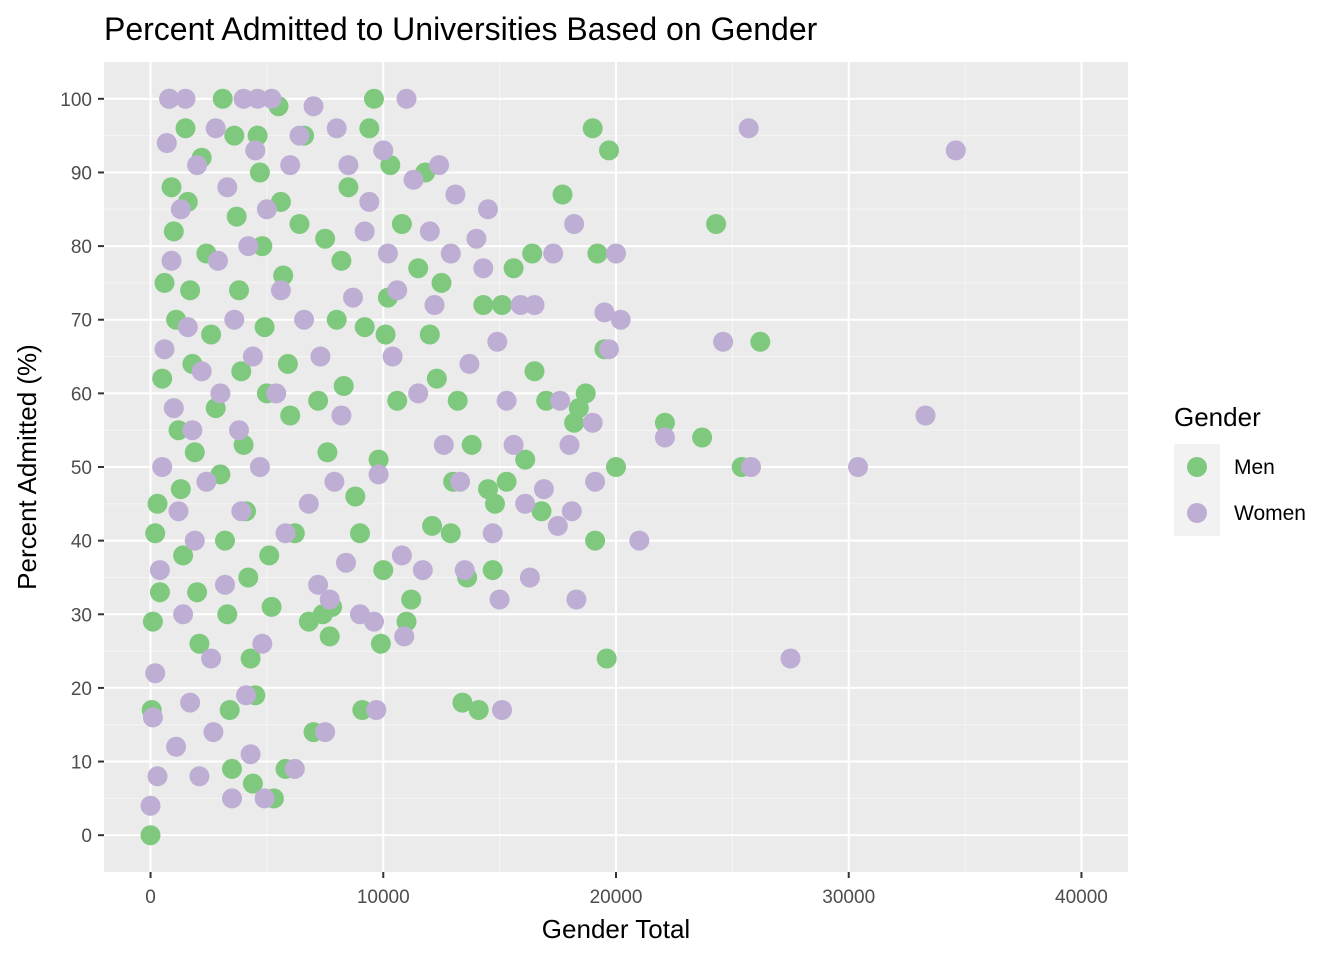 The image size is (1344, 960). What do you see at coordinates (81, 173) in the screenshot?
I see `y-tick-label: 90` at bounding box center [81, 173].